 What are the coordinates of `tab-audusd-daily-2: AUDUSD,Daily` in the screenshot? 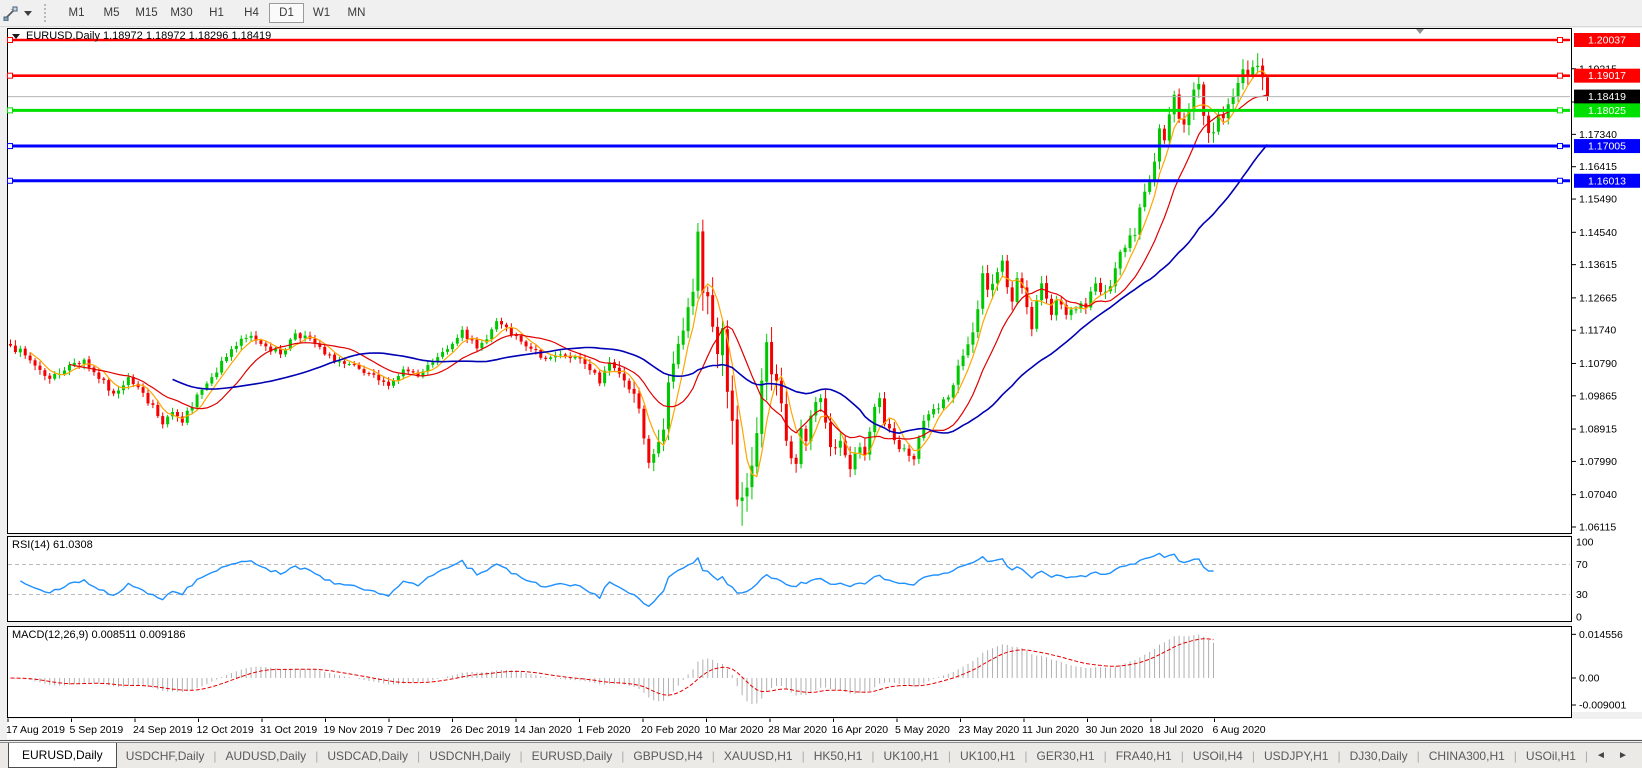 It's located at (266, 755).